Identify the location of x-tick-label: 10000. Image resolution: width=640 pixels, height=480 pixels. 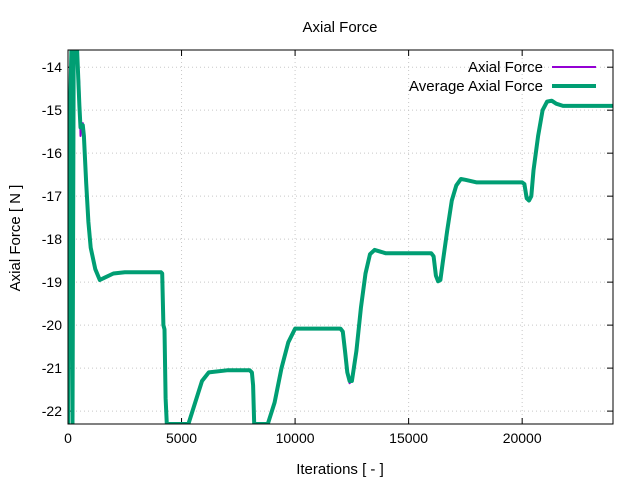
(295, 438).